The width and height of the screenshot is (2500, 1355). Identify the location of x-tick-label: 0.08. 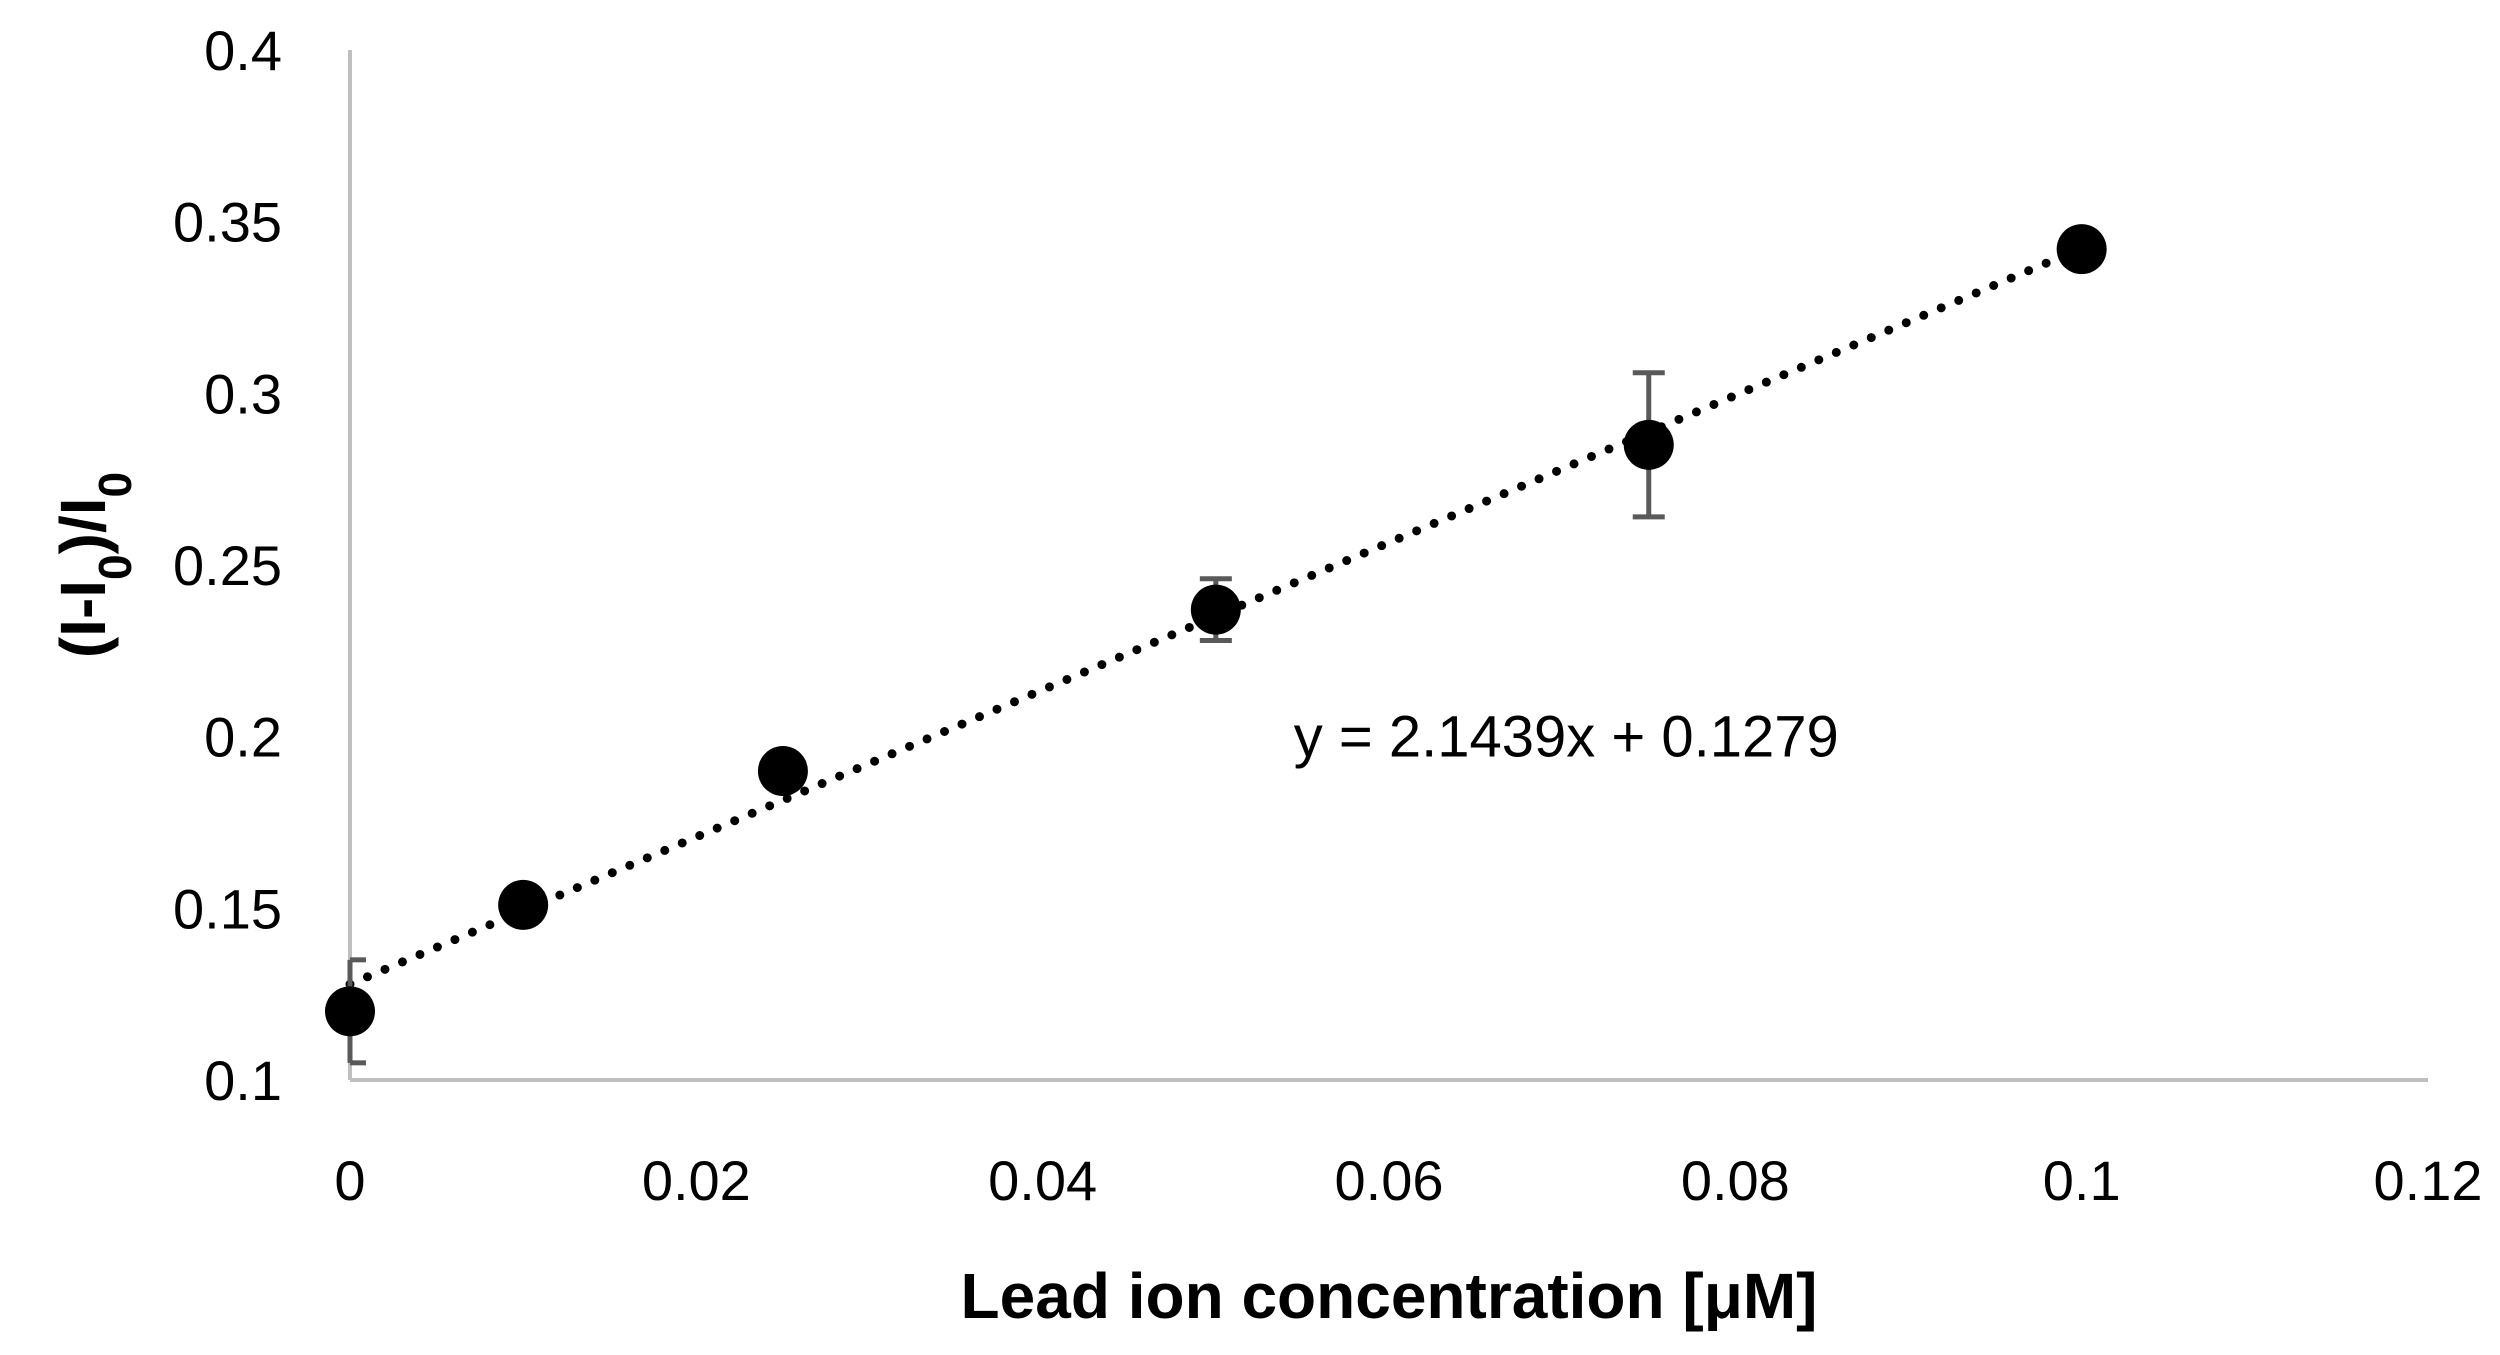
(1735, 1180).